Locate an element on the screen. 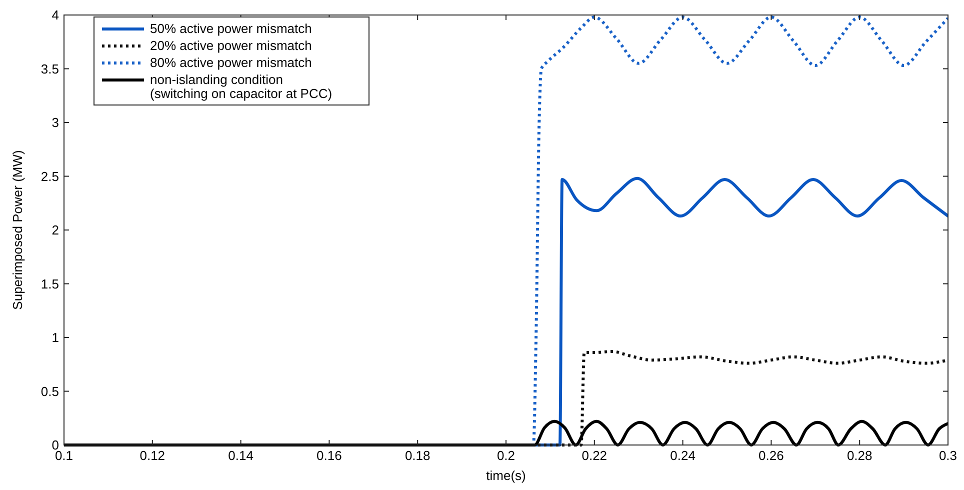  y-tick-label: 4 is located at coordinates (55, 15).